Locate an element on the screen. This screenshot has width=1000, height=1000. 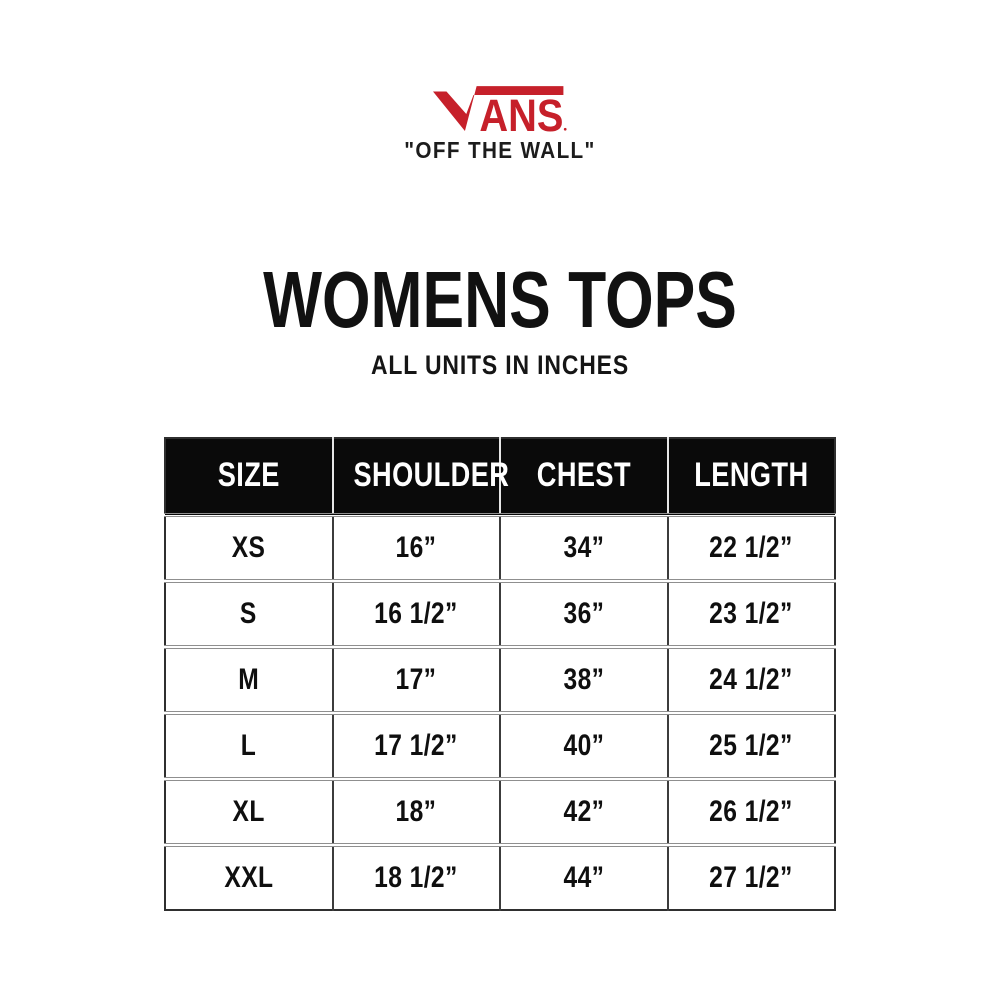
table-header-row: SIZE SHOULDER CHEST LENGTH is located at coordinates (500, 476).